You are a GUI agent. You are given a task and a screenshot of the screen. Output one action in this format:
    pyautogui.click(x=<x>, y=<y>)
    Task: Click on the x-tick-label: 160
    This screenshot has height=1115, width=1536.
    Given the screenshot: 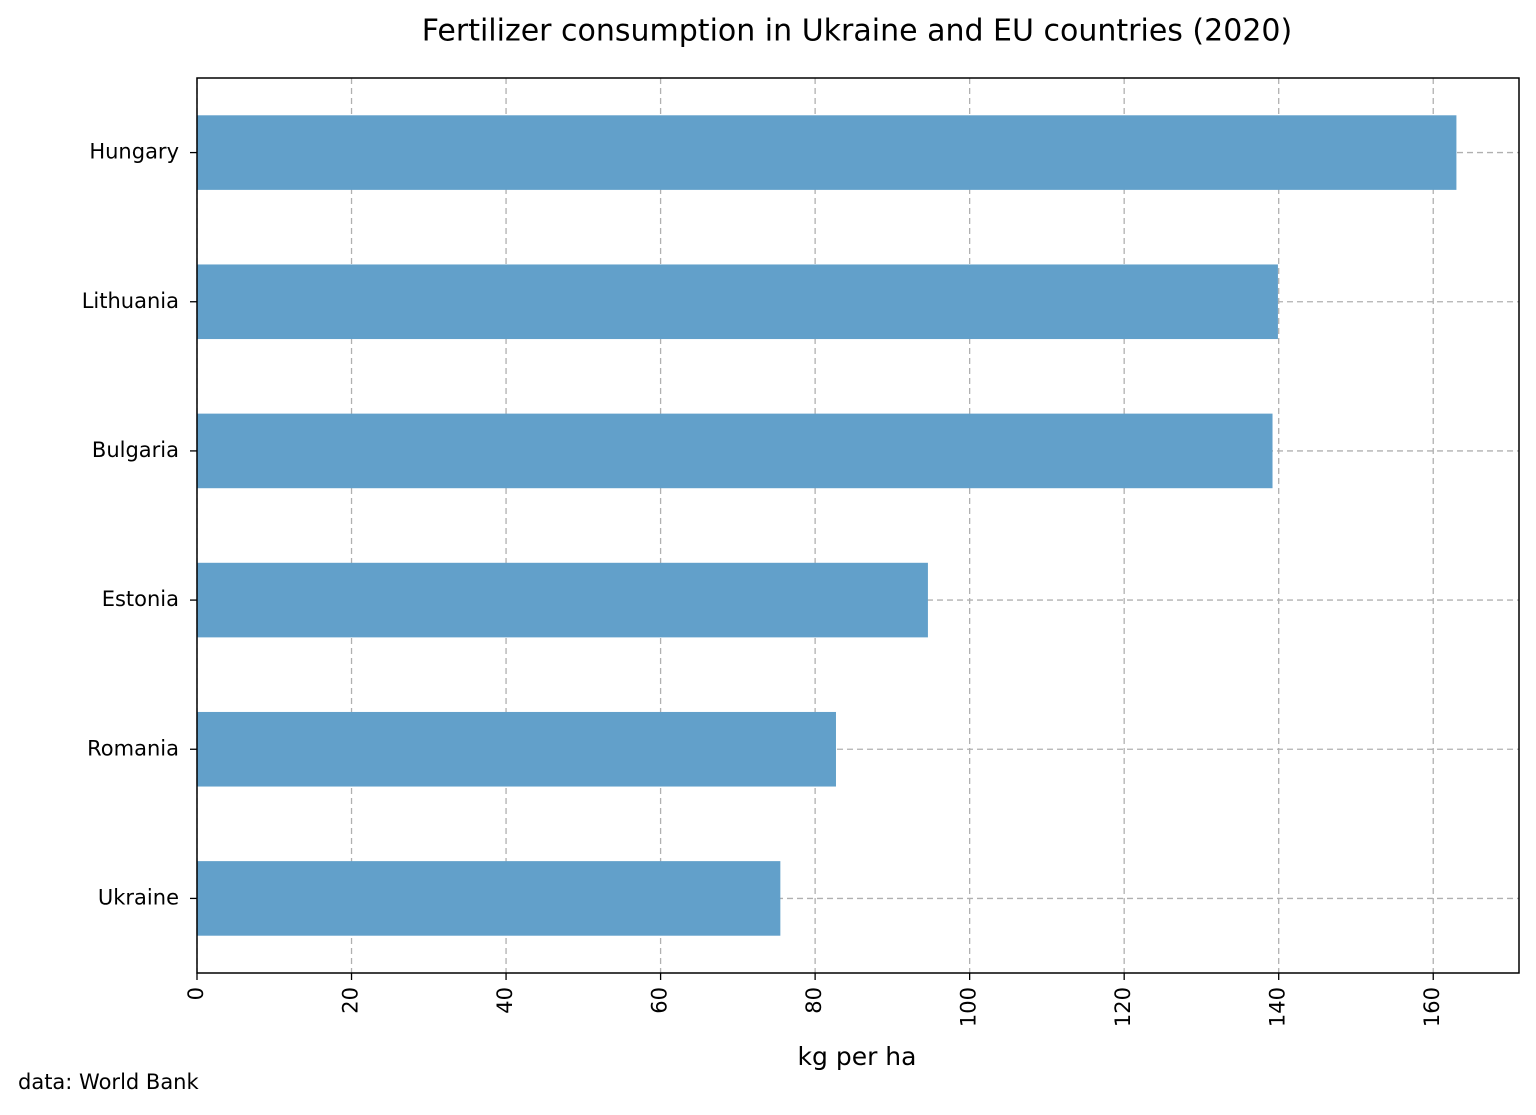 What is the action you would take?
    pyautogui.click(x=1432, y=1007)
    